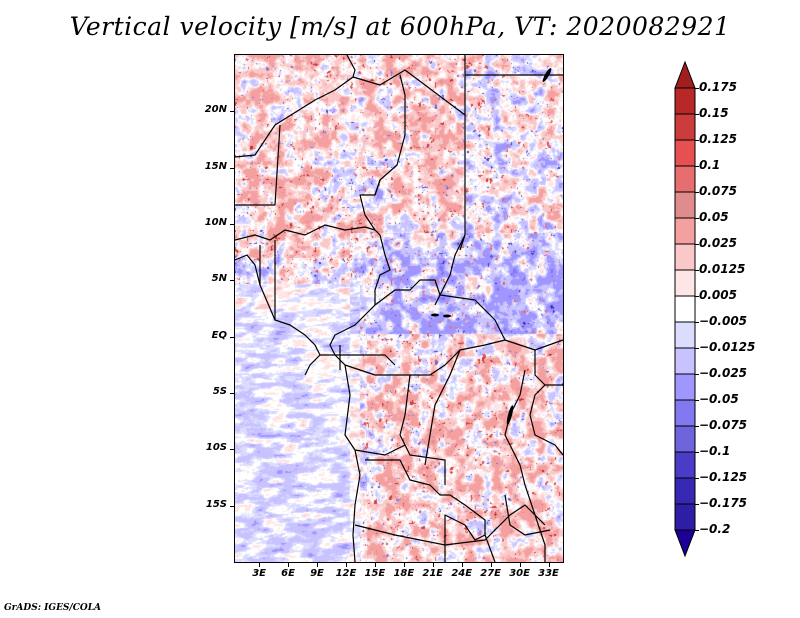 This screenshot has height=618, width=800. What do you see at coordinates (718, 243) in the screenshot?
I see `colorbar-label: 0.025` at bounding box center [718, 243].